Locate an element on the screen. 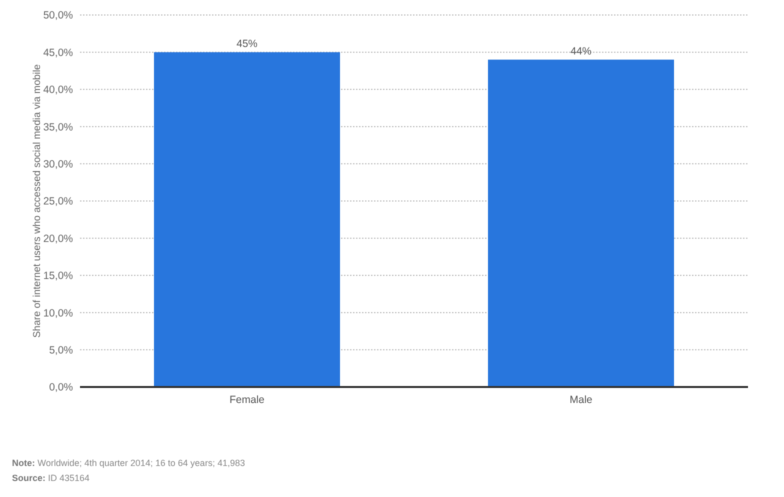 This screenshot has width=784, height=497. y-tick-label: 50,0% is located at coordinates (58, 16).